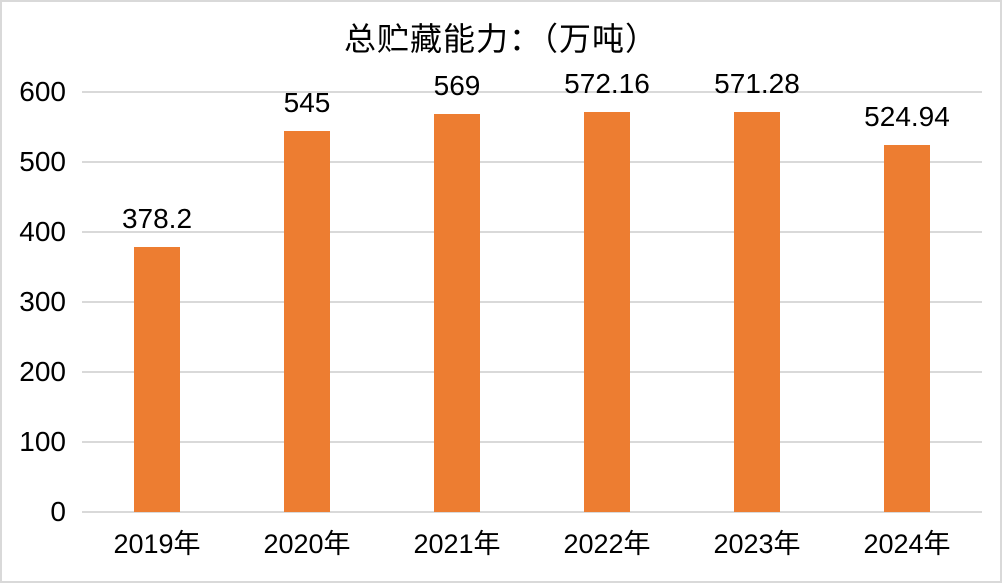  Describe the element at coordinates (532, 512) in the screenshot. I see `x-axis-line` at that location.